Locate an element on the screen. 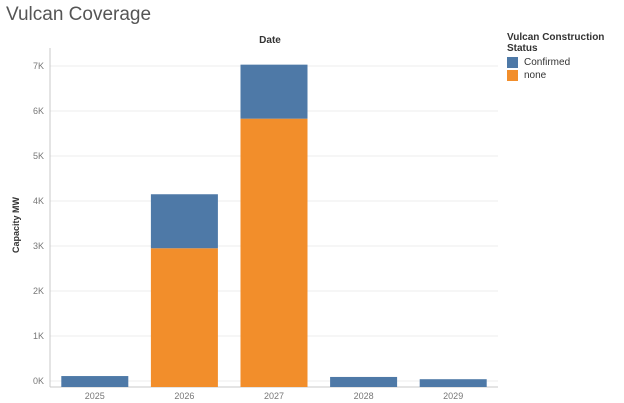 The image size is (624, 403). legend-swatch-confirmed is located at coordinates (512, 62).